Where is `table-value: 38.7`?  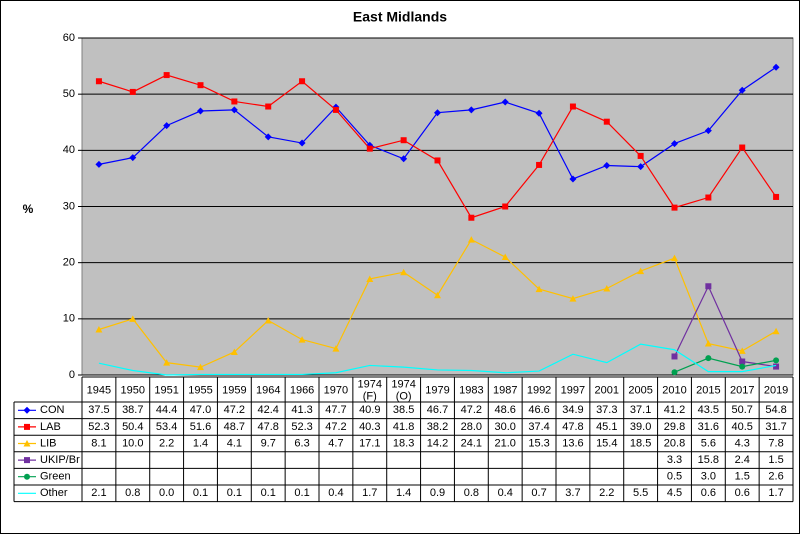
table-value: 38.7 is located at coordinates (132, 410).